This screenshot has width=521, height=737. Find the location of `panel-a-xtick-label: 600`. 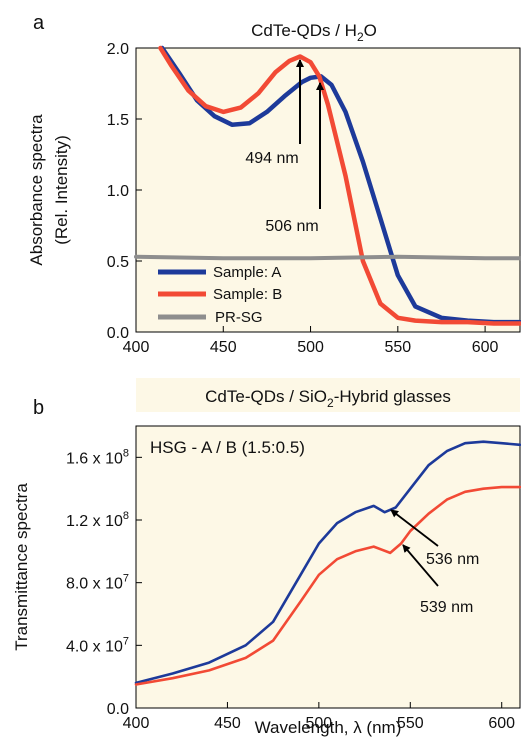

panel-a-xtick-label: 600 is located at coordinates (485, 347).